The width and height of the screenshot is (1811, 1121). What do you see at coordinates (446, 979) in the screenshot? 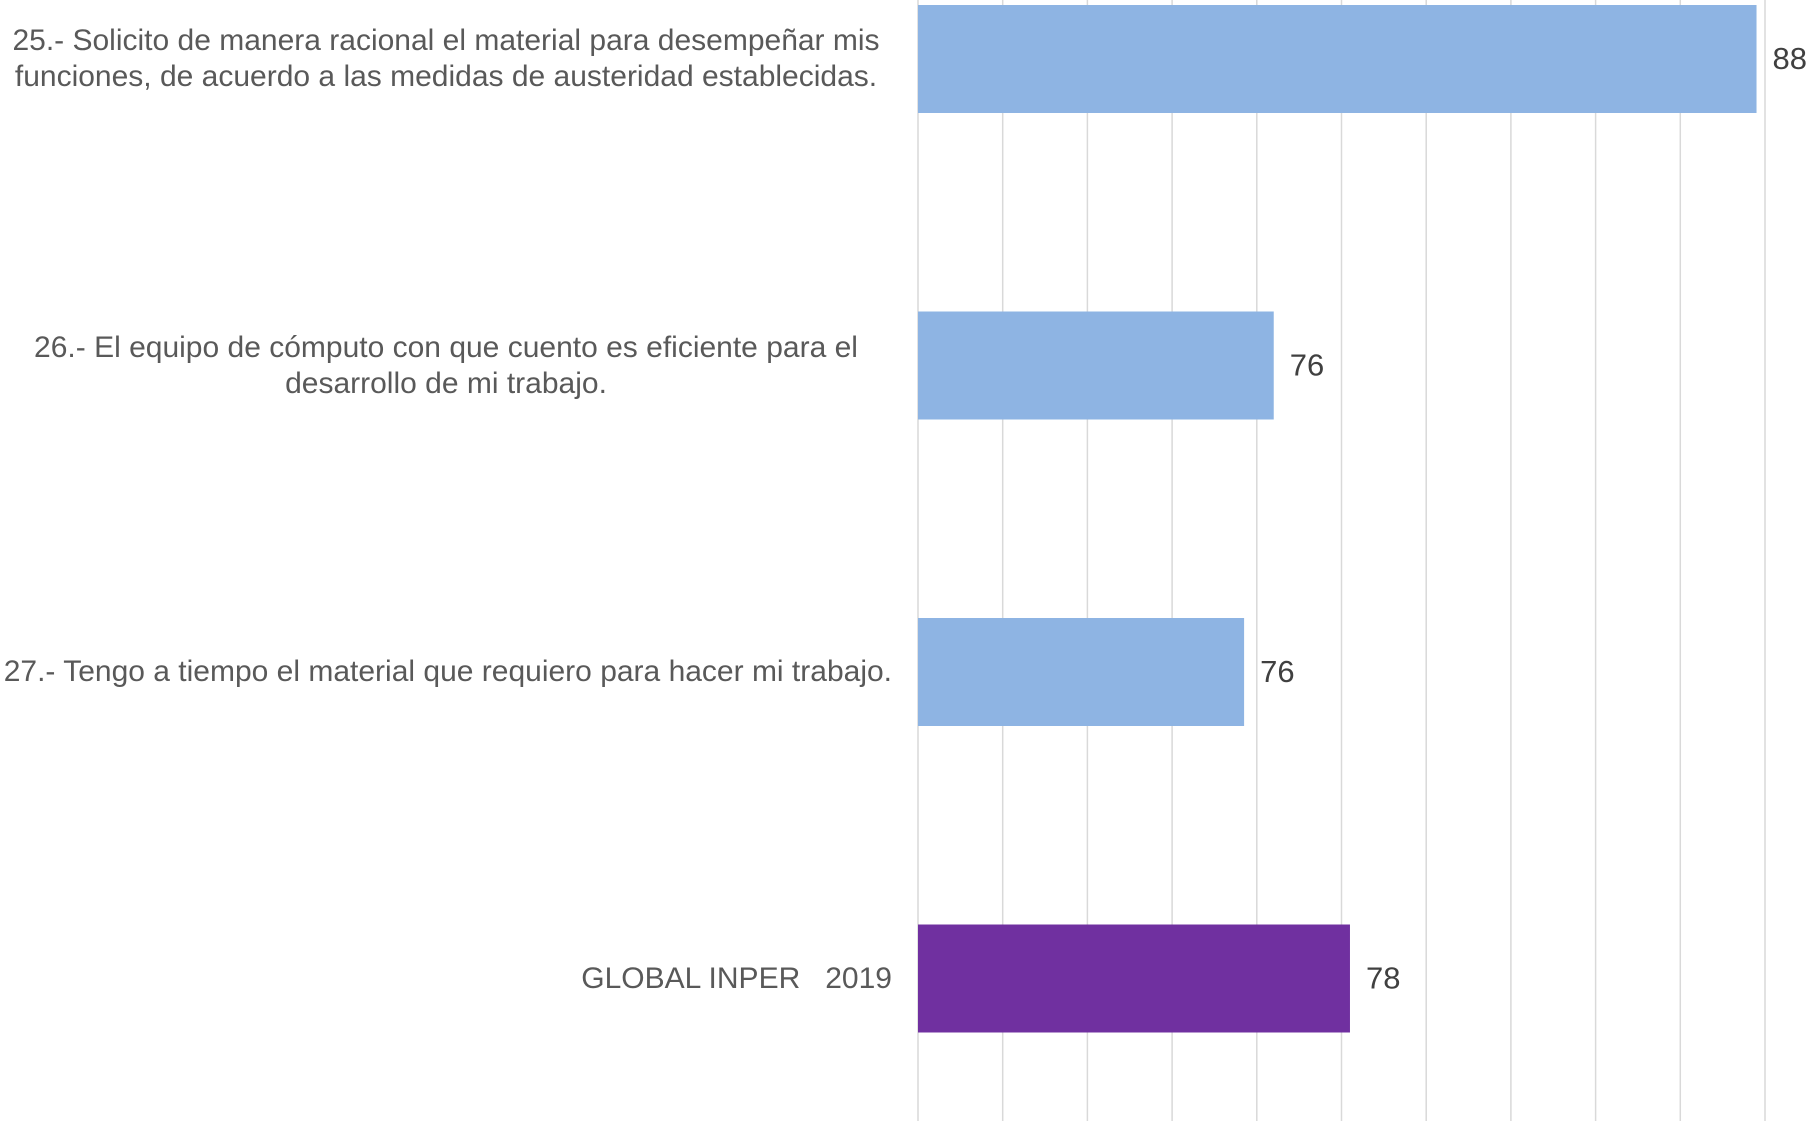
I see `category-label-box: GLOBAL INPER 2019` at bounding box center [446, 979].